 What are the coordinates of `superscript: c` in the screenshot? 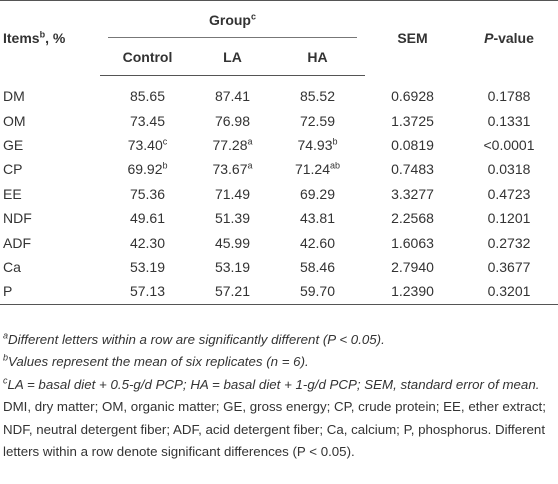 It's located at (165, 141).